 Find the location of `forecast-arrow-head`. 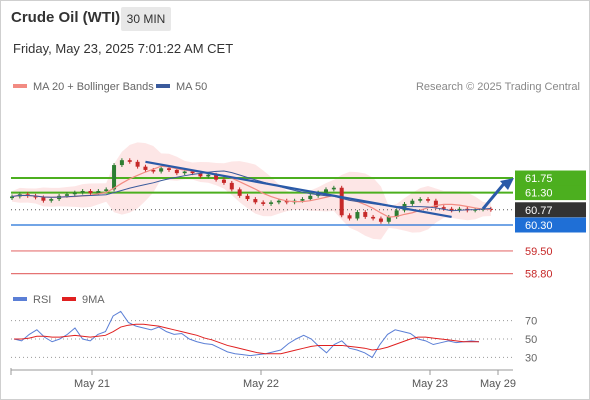

forecast-arrow-head is located at coordinates (507, 184).